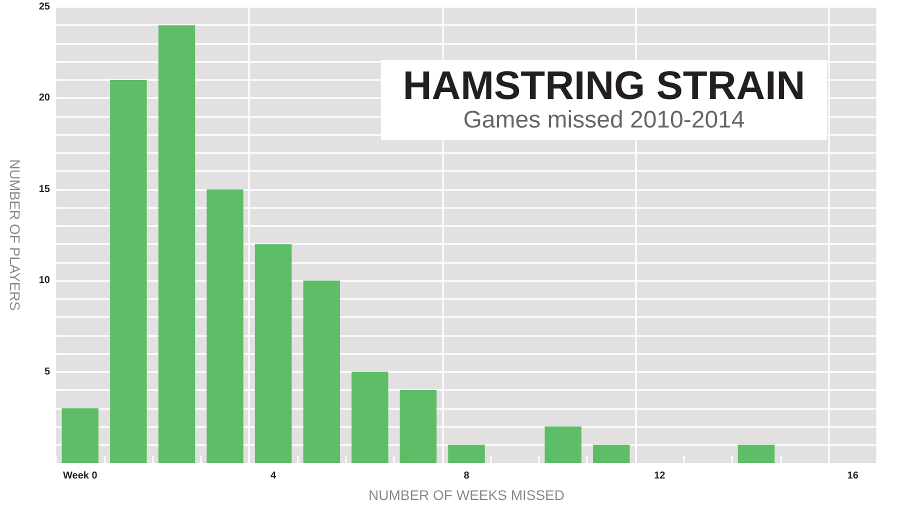 The height and width of the screenshot is (507, 900). Describe the element at coordinates (44, 98) in the screenshot. I see `y-tick-label: 20` at that location.